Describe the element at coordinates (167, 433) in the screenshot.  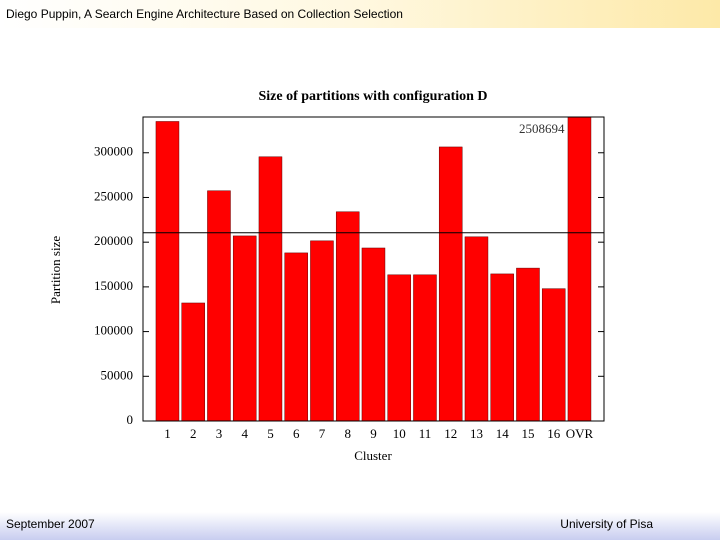
I see `x-tick-label: 1` at that location.